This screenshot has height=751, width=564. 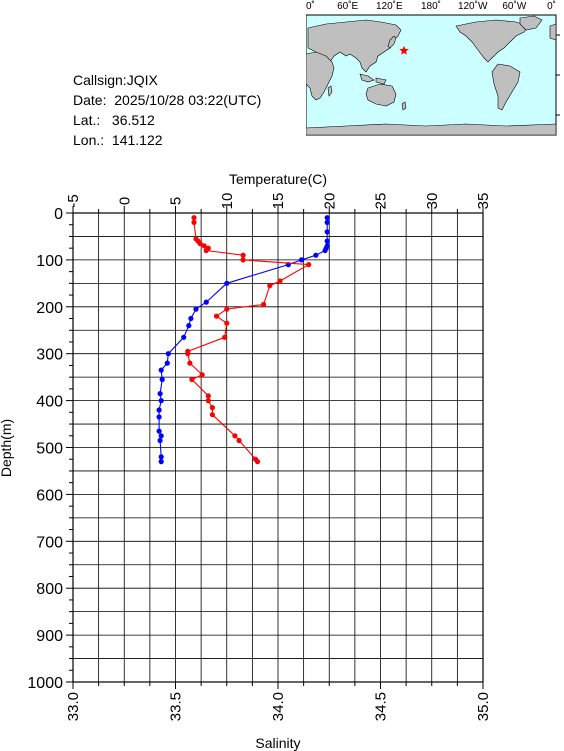 I want to click on map-lon-label: 120˚E, so click(x=389, y=6).